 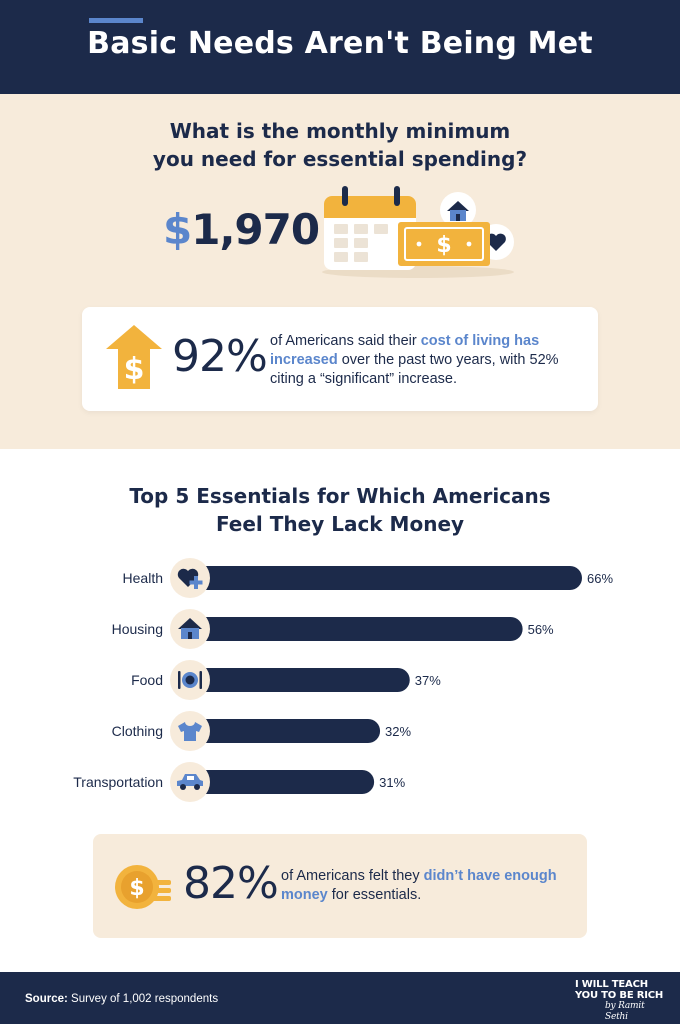 What do you see at coordinates (177, 229) in the screenshot?
I see `currency-symbol: $` at bounding box center [177, 229].